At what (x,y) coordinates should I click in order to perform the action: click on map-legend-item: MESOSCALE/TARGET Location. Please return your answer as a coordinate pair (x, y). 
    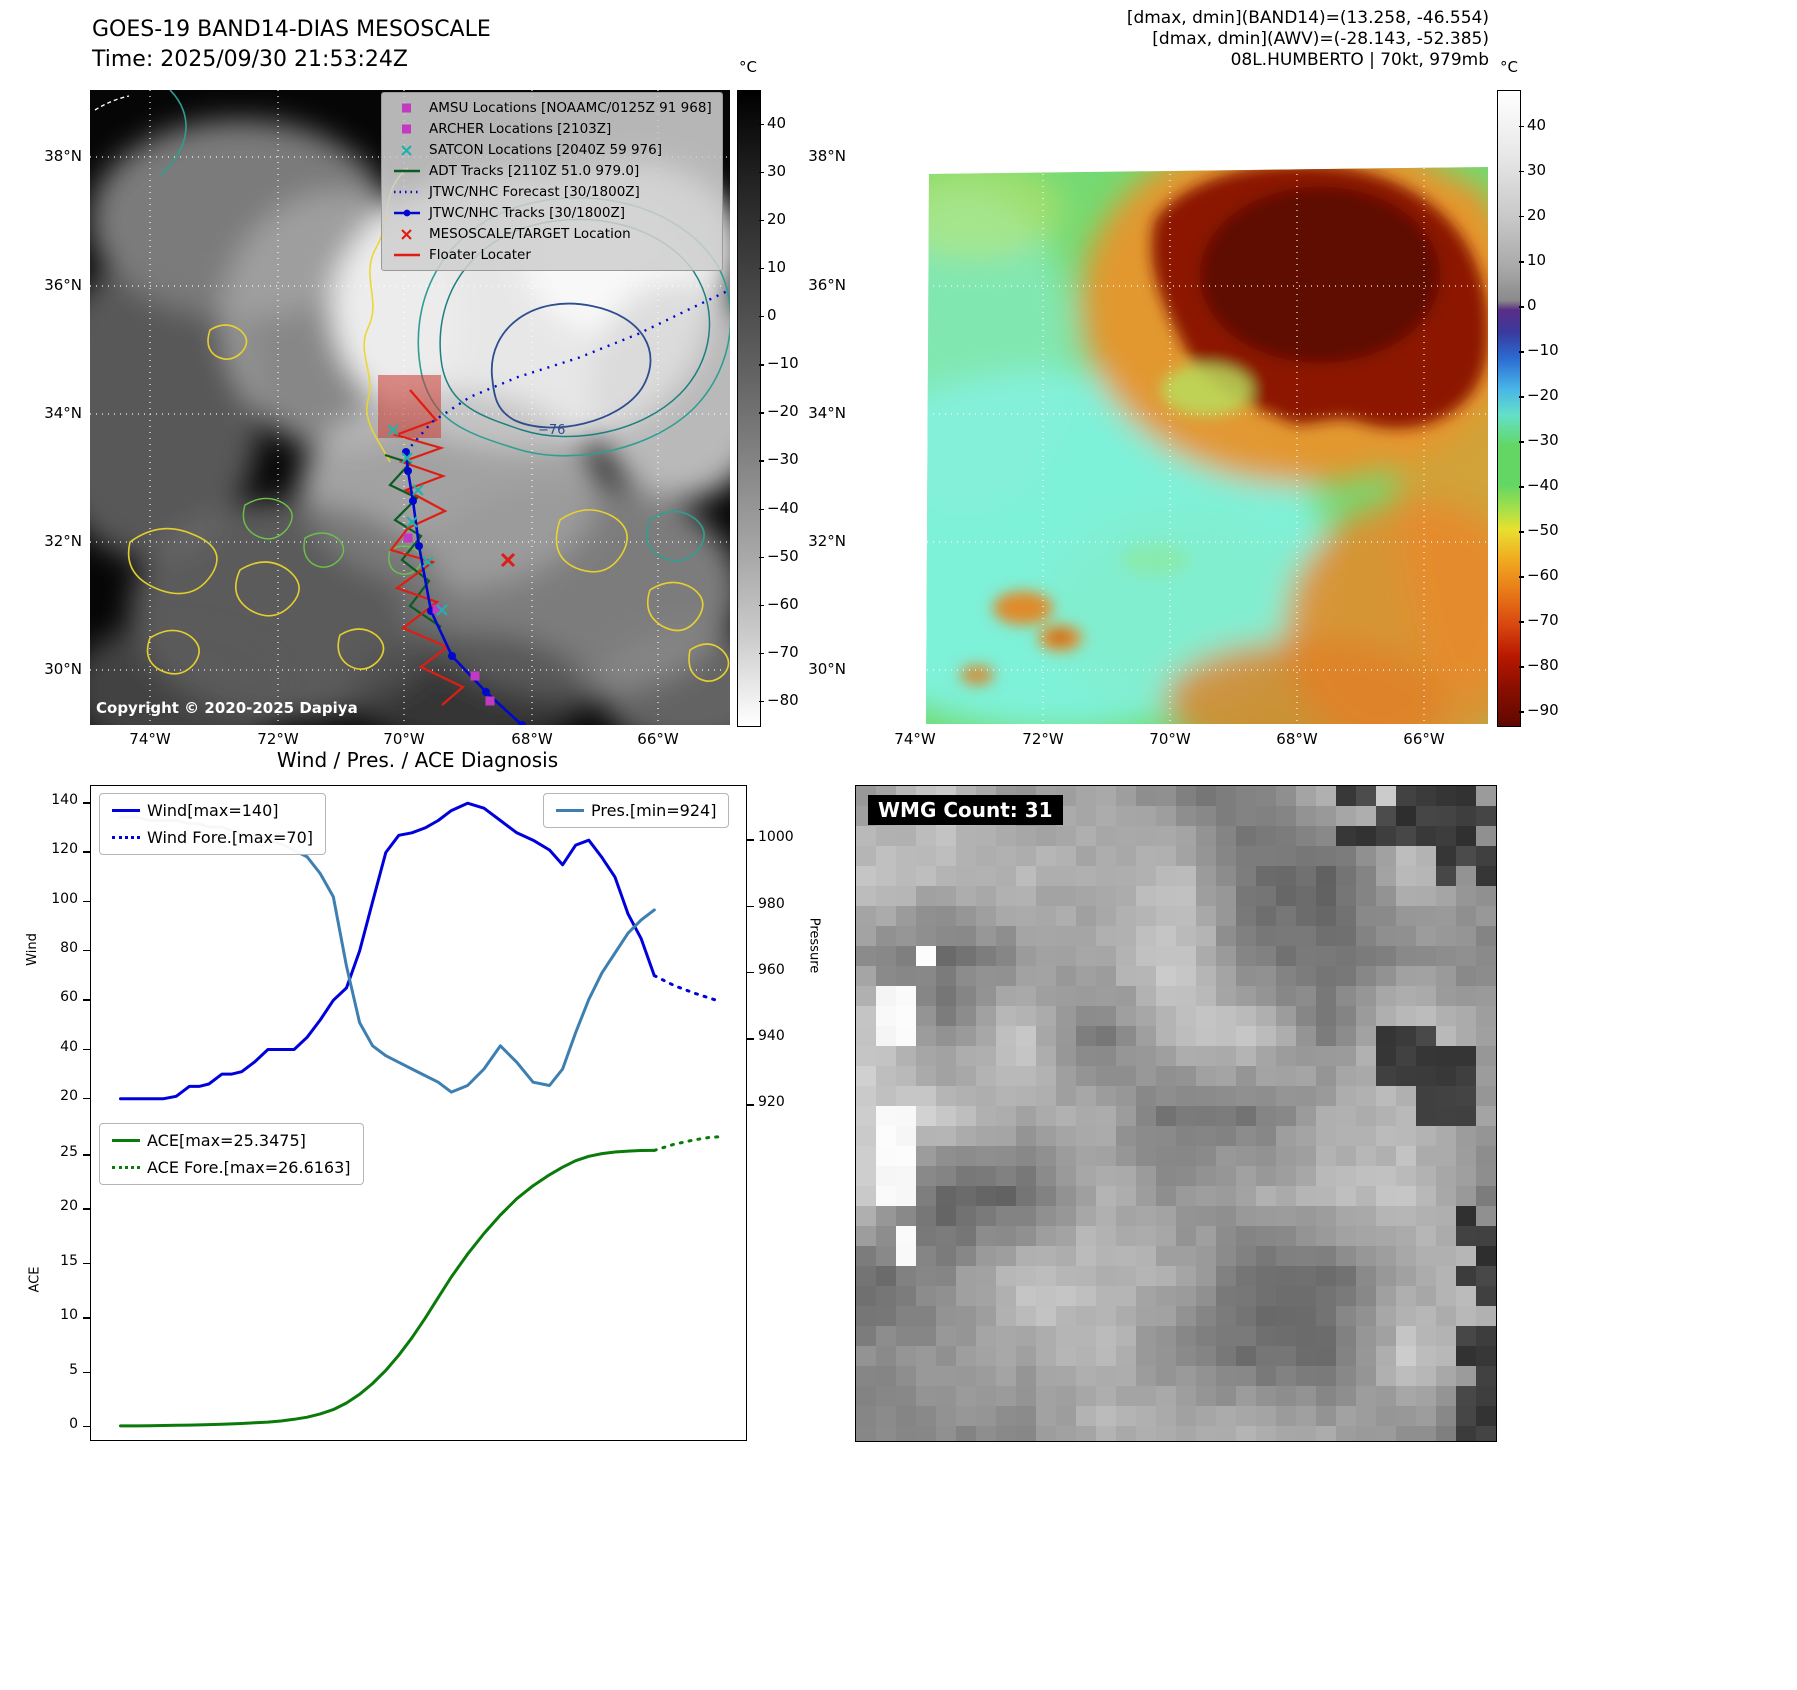
    Looking at the image, I should click on (552, 234).